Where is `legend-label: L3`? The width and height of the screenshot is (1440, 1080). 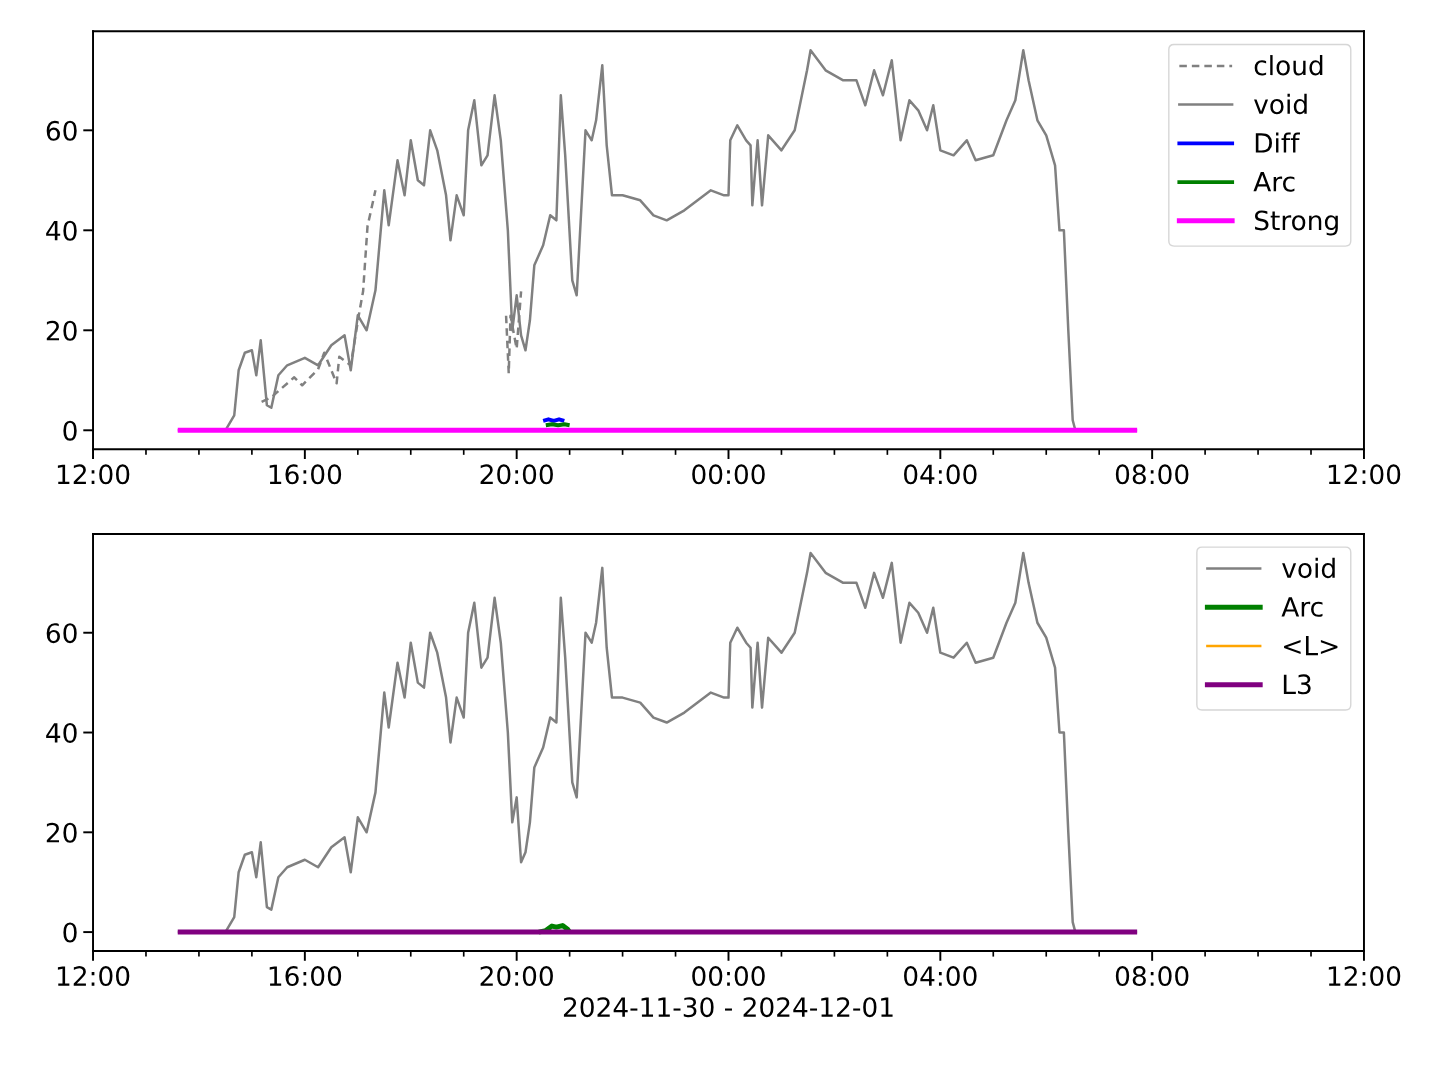
legend-label: L3 is located at coordinates (1297, 684).